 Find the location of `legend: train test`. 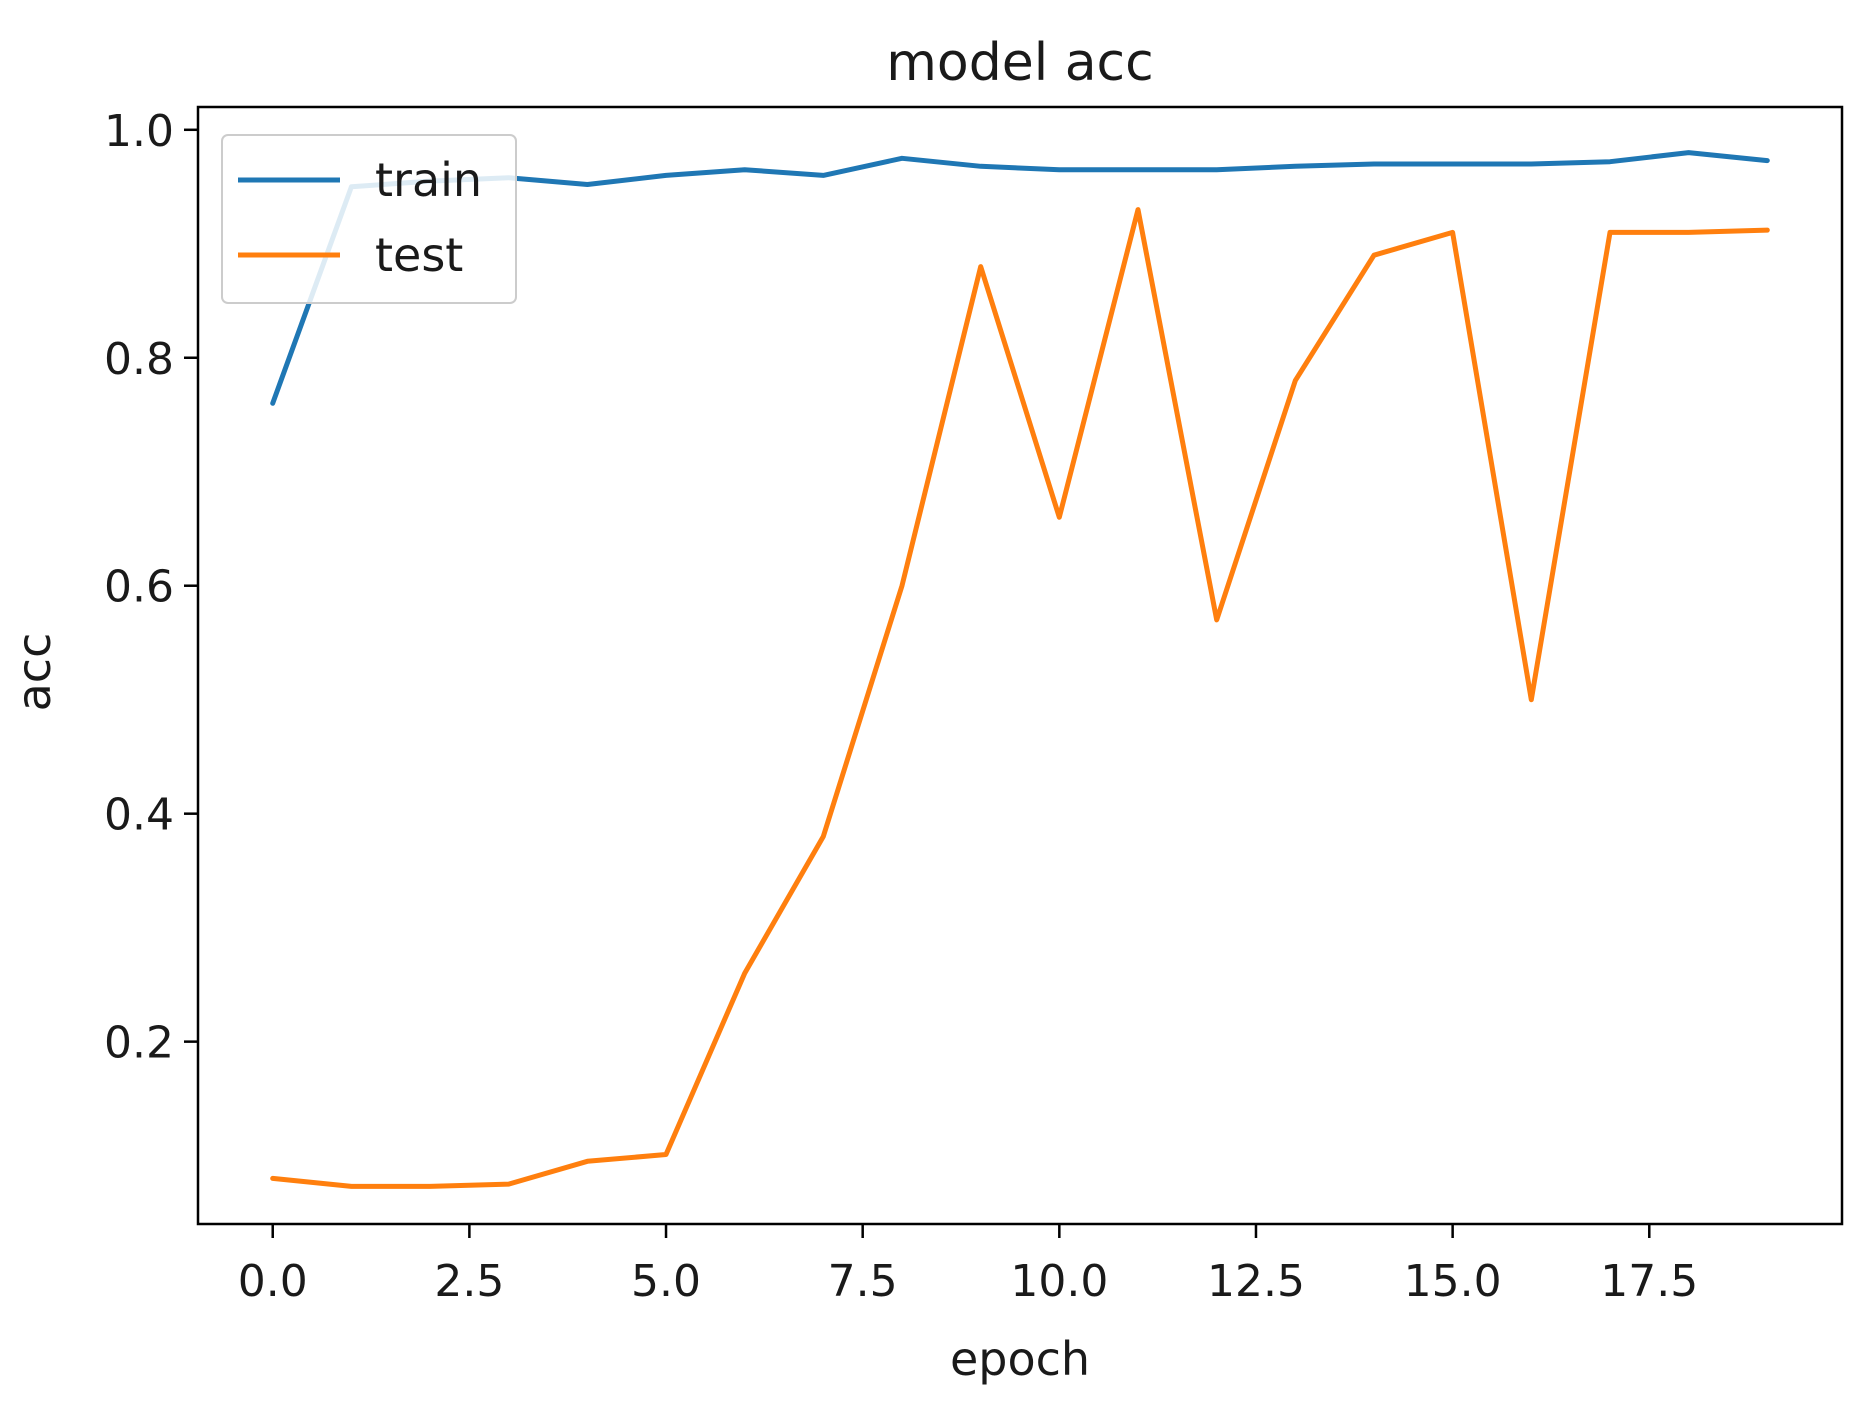

legend: train test is located at coordinates (369, 219).